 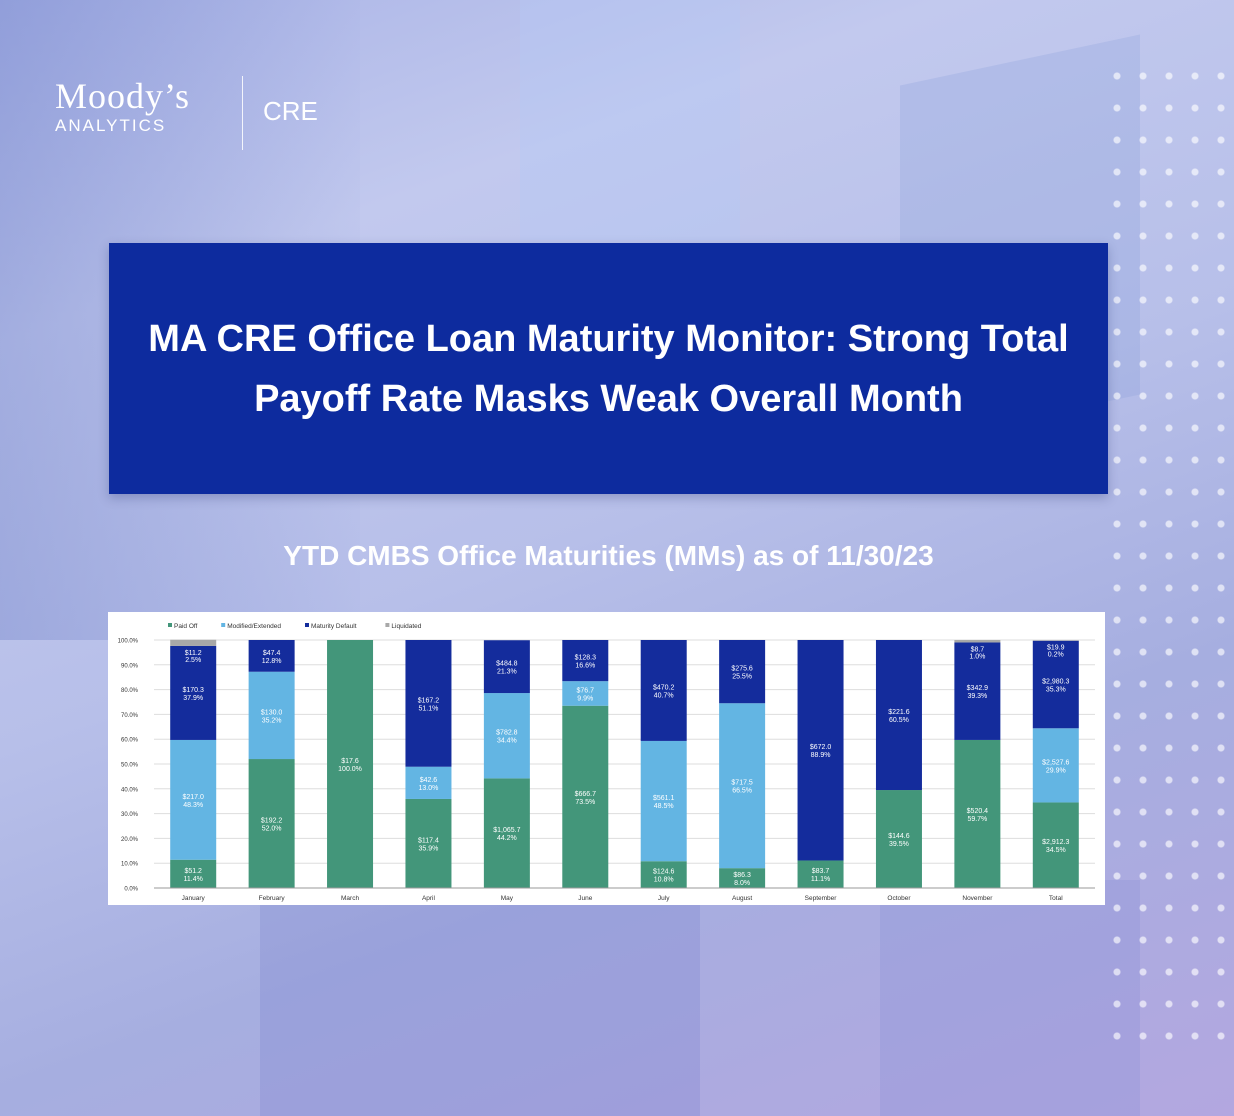 I want to click on data-label: $2,980.3, so click(x=1055, y=682).